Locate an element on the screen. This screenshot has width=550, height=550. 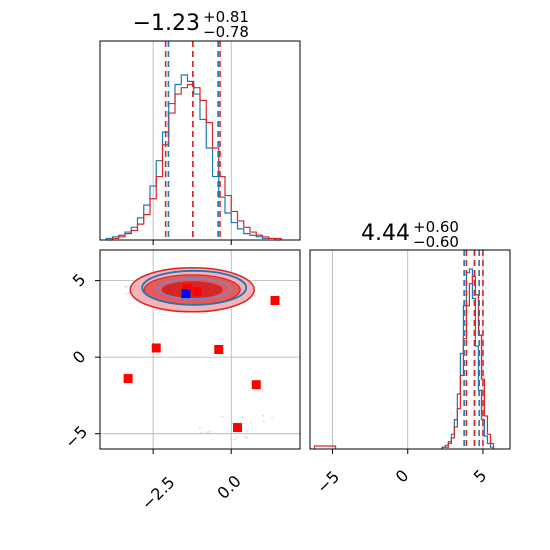
marginal-y-histograms is located at coordinates (404, 358).